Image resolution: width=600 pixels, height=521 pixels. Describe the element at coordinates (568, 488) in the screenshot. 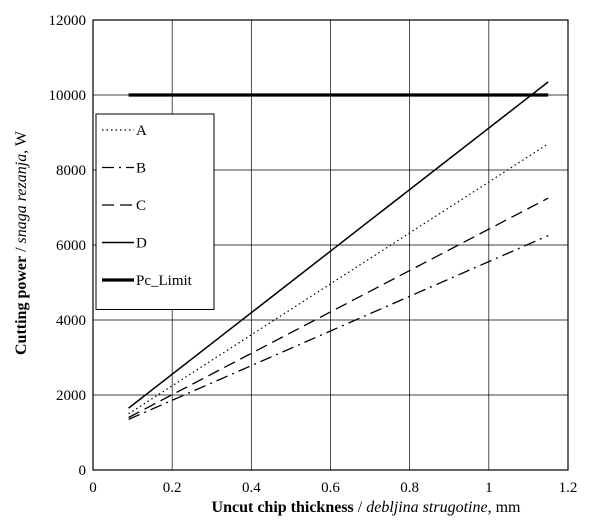

I see `x-tick-label: 1.2` at that location.